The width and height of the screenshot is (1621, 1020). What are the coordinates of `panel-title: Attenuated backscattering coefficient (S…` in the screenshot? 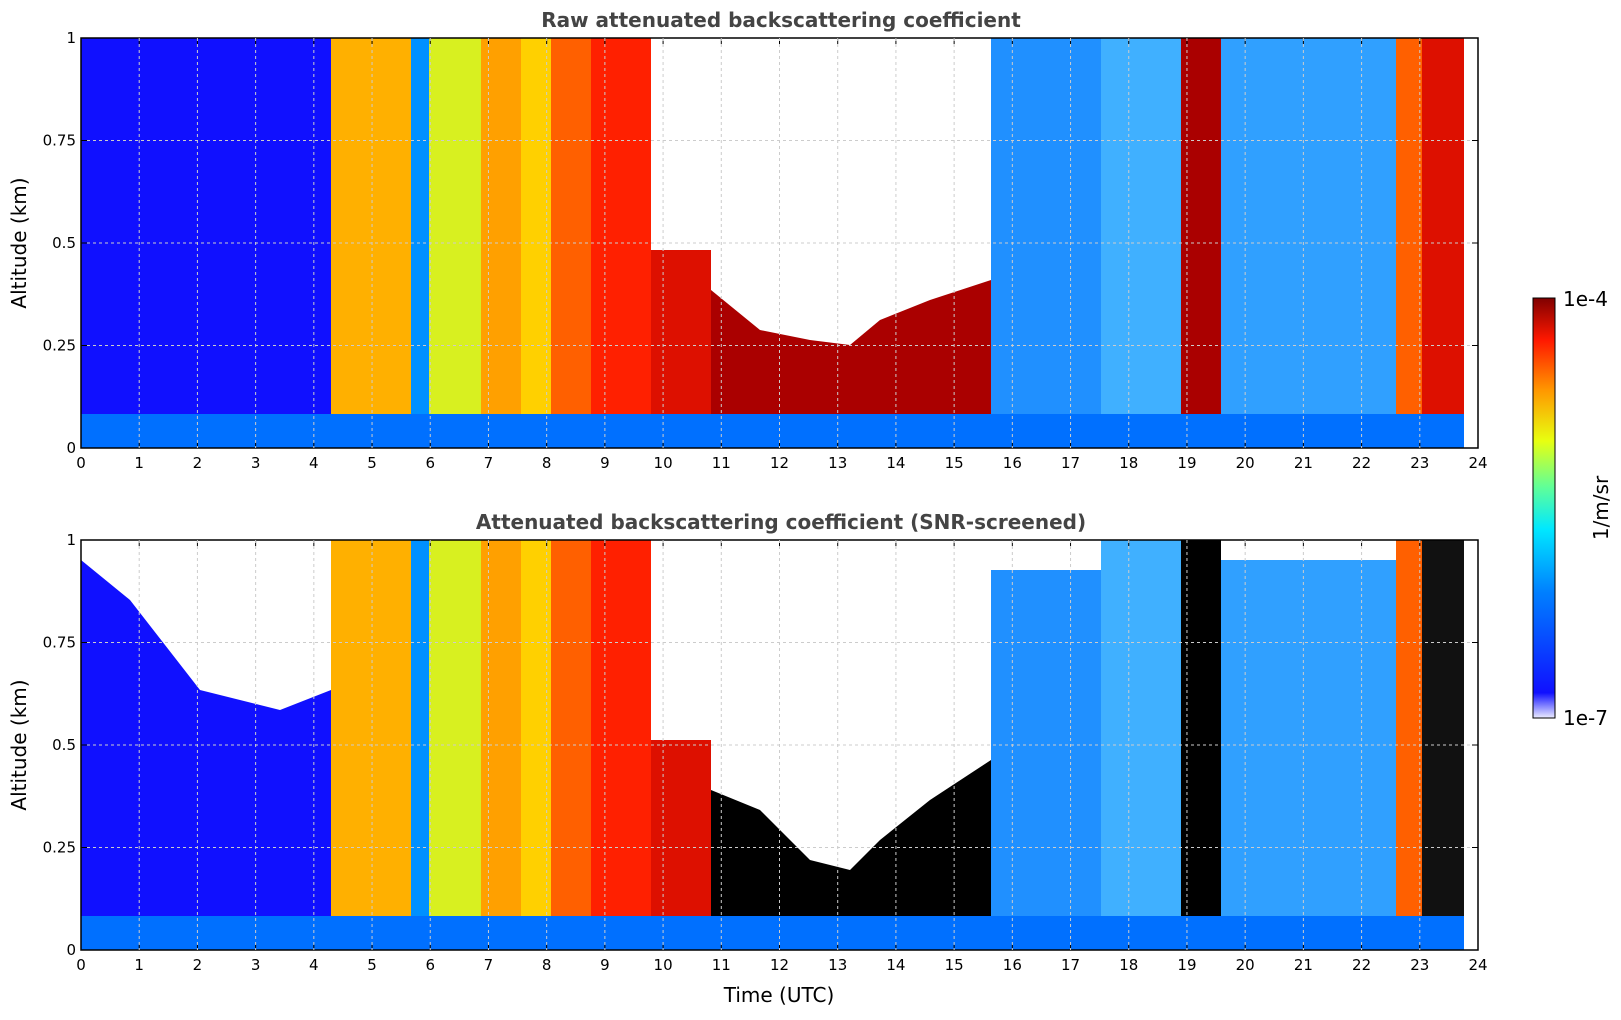 It's located at (781, 522).